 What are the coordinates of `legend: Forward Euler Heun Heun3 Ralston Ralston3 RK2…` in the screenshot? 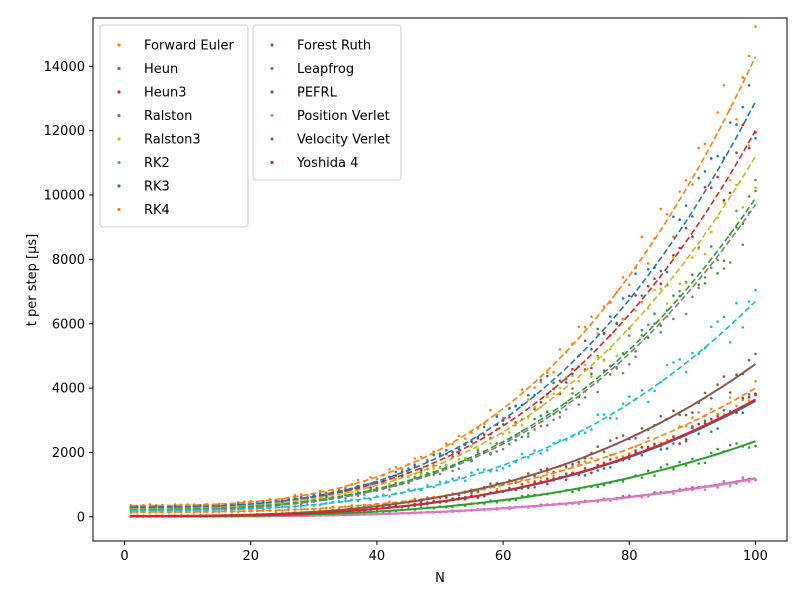 It's located at (250, 126).